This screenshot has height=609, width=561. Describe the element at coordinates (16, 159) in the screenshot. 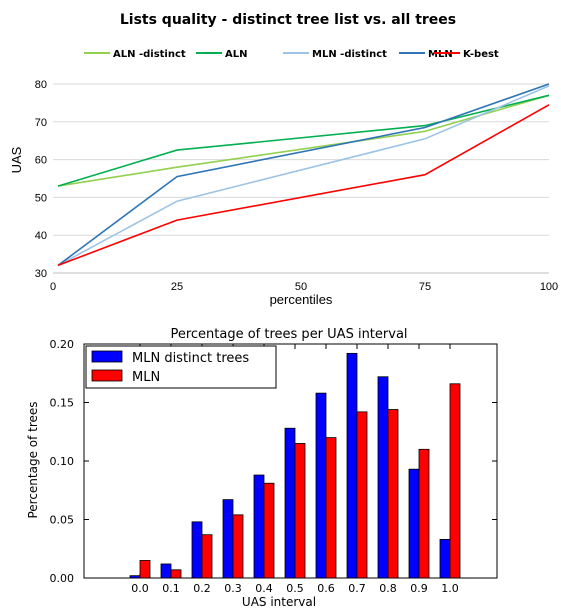

I see `line-chart-ylabel: UAS` at that location.